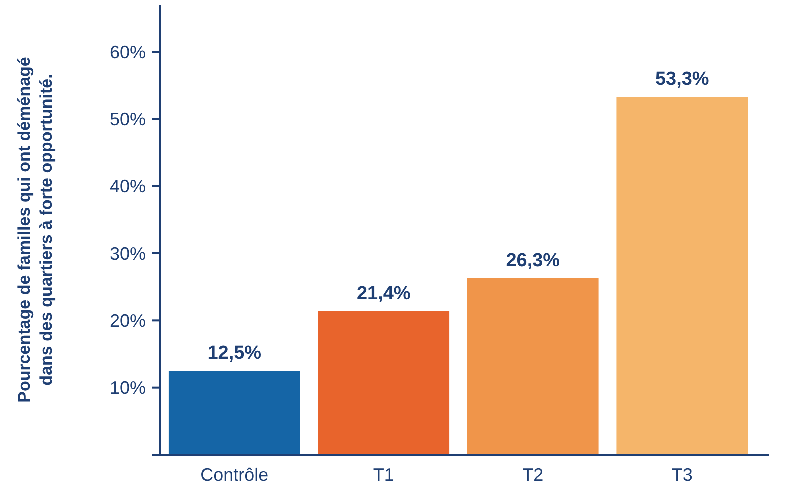 The width and height of the screenshot is (787, 493). Describe the element at coordinates (128, 320) in the screenshot. I see `y-tick-label: 20%` at that location.